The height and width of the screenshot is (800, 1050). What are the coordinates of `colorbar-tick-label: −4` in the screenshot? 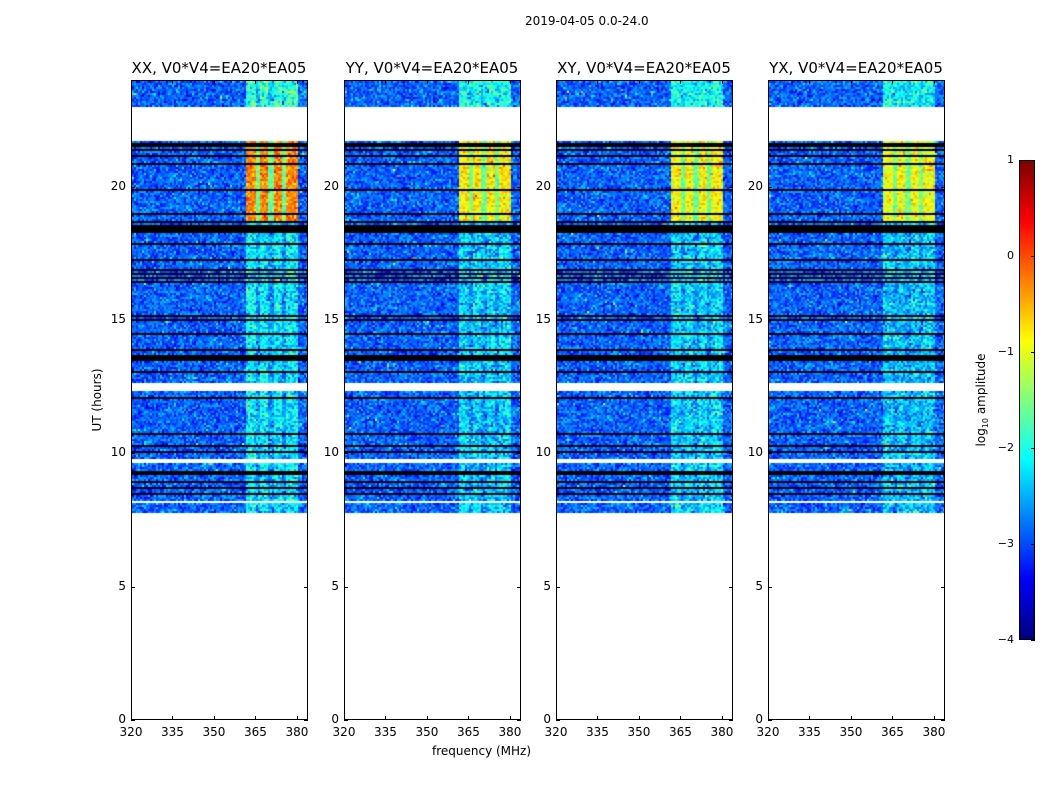 It's located at (1005, 639).